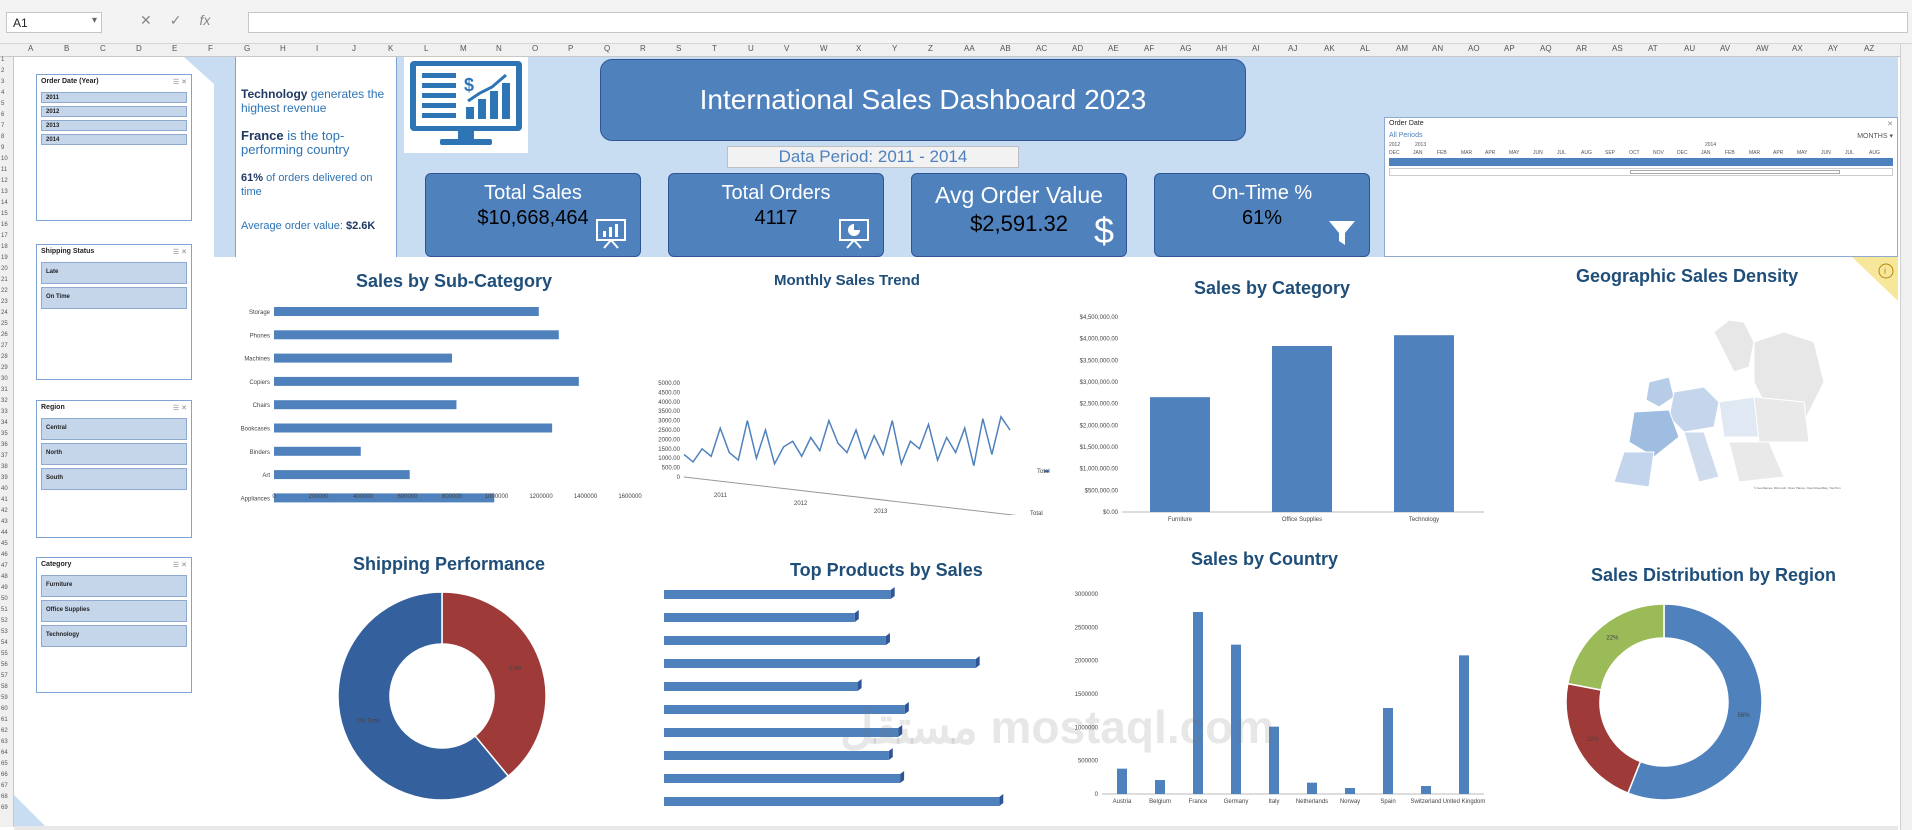 This screenshot has width=1912, height=830. Describe the element at coordinates (1425, 802) in the screenshot. I see `tick-label: Switzerland` at that location.